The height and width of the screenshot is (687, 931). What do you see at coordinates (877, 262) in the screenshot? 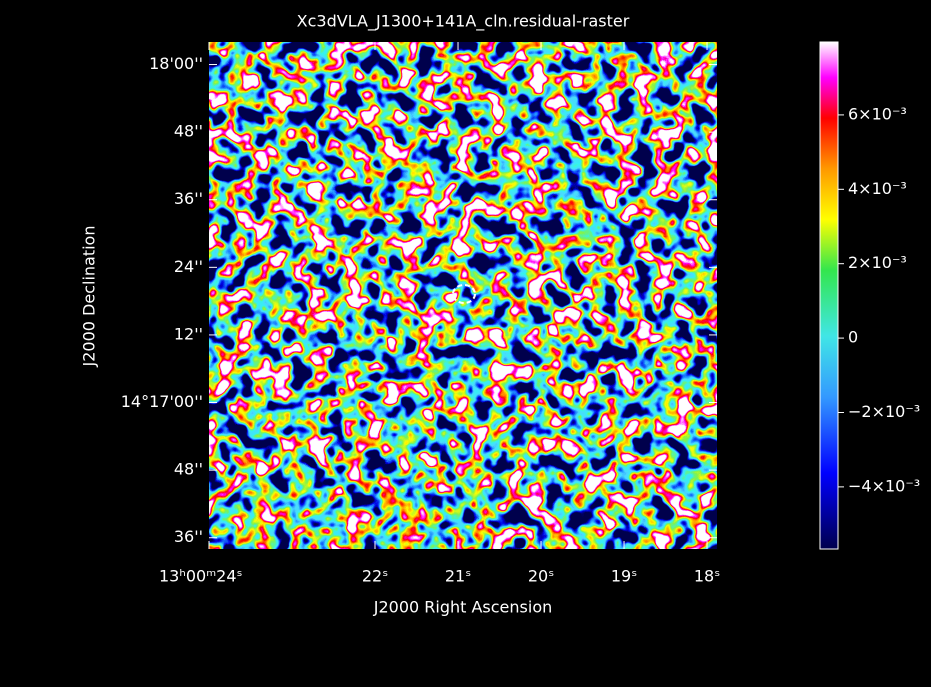
I see `colorbar-tick-label: 2×10⁻³` at bounding box center [877, 262].